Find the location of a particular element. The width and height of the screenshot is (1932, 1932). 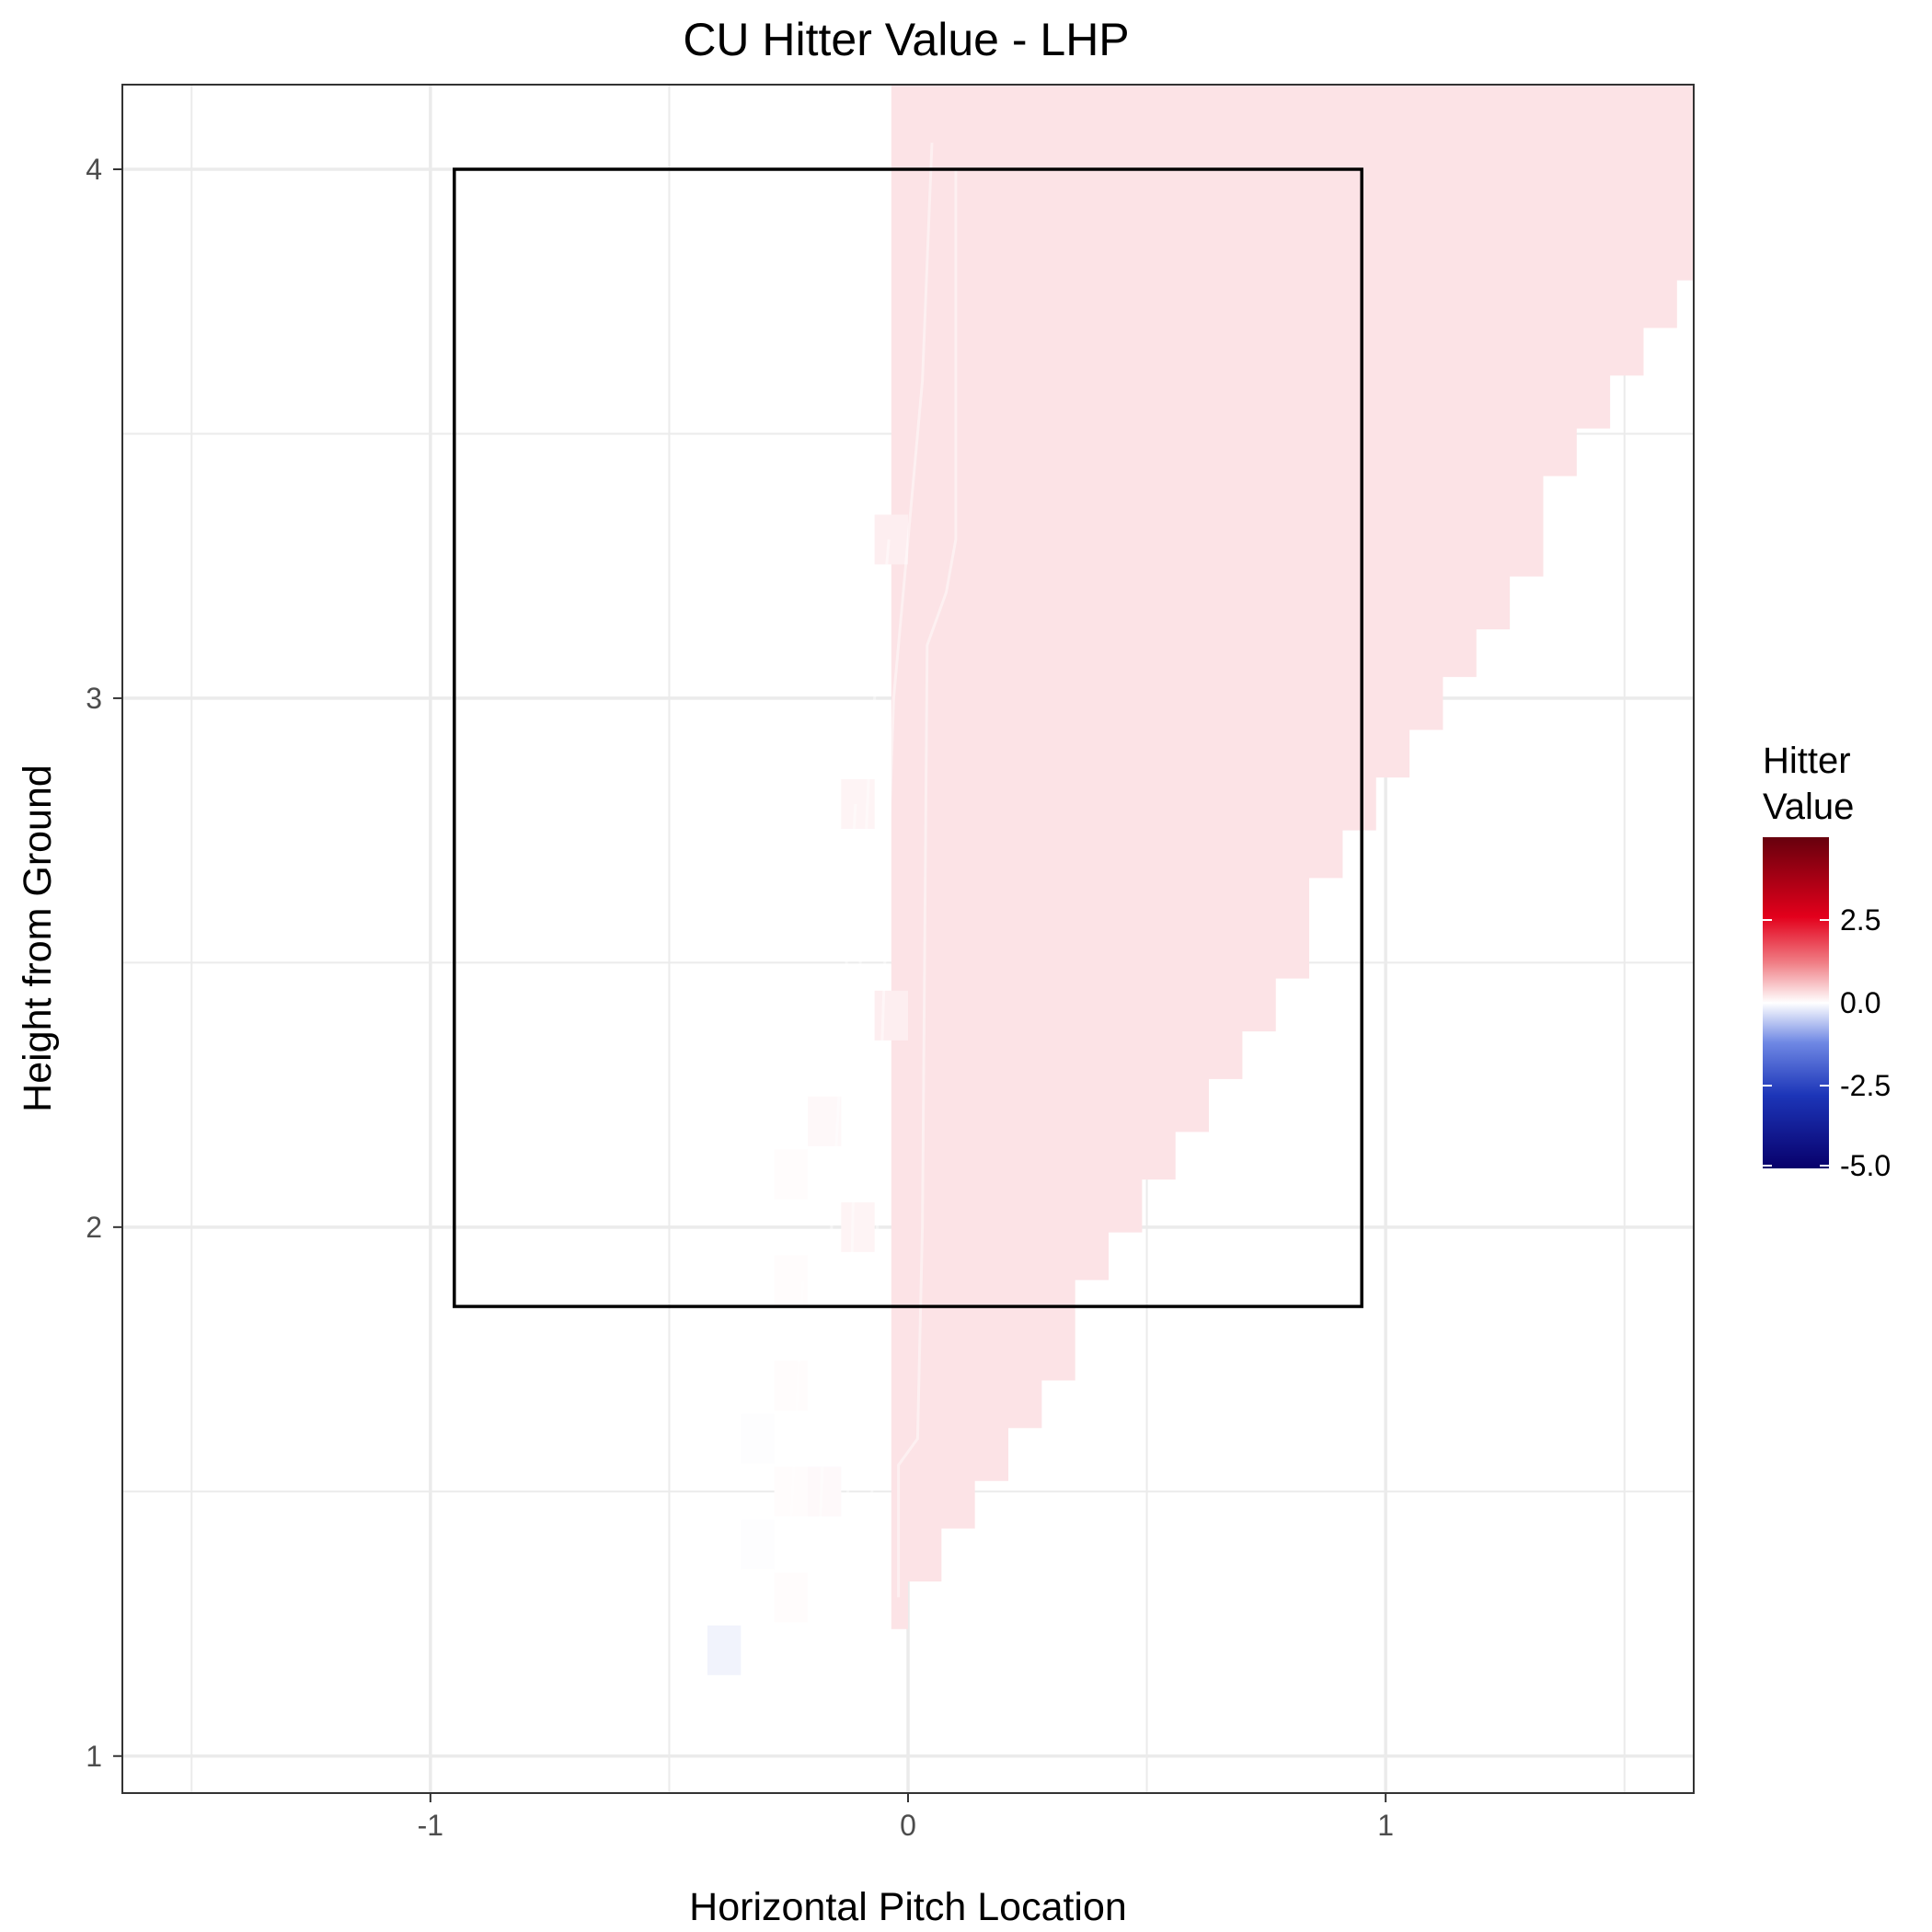

y-tick-label: 1 is located at coordinates (94, 1756).